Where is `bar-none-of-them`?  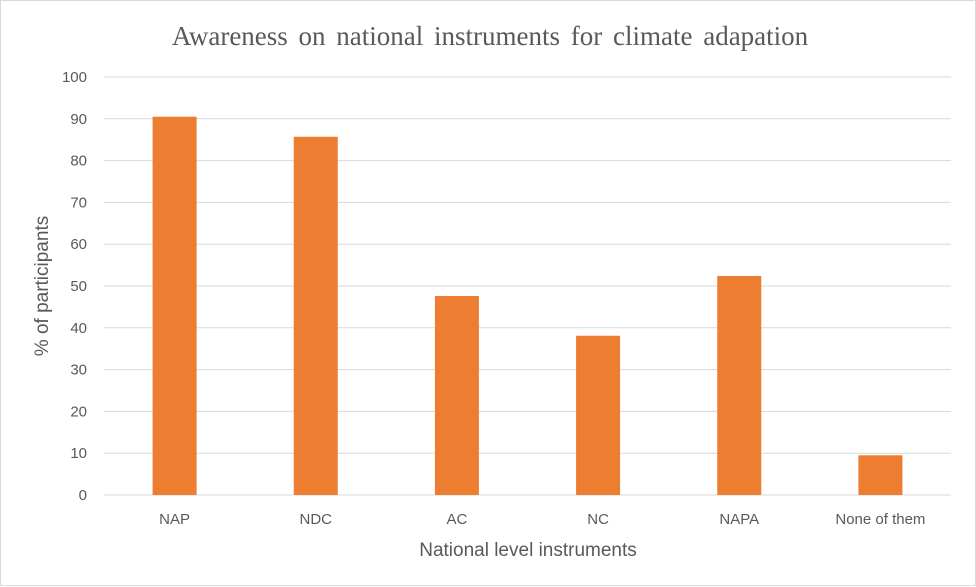
bar-none-of-them is located at coordinates (880, 475).